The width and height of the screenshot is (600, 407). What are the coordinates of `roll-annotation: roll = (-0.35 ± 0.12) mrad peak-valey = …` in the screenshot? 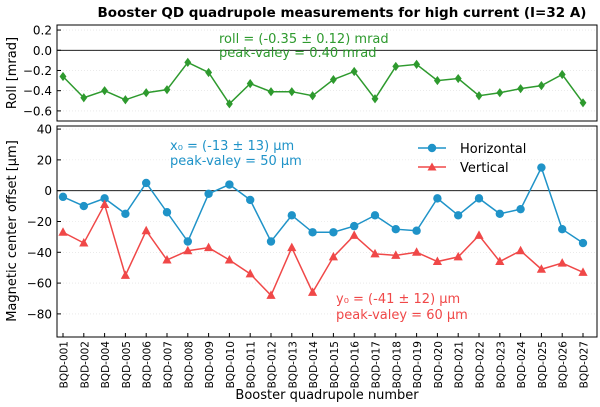 It's located at (304, 46).